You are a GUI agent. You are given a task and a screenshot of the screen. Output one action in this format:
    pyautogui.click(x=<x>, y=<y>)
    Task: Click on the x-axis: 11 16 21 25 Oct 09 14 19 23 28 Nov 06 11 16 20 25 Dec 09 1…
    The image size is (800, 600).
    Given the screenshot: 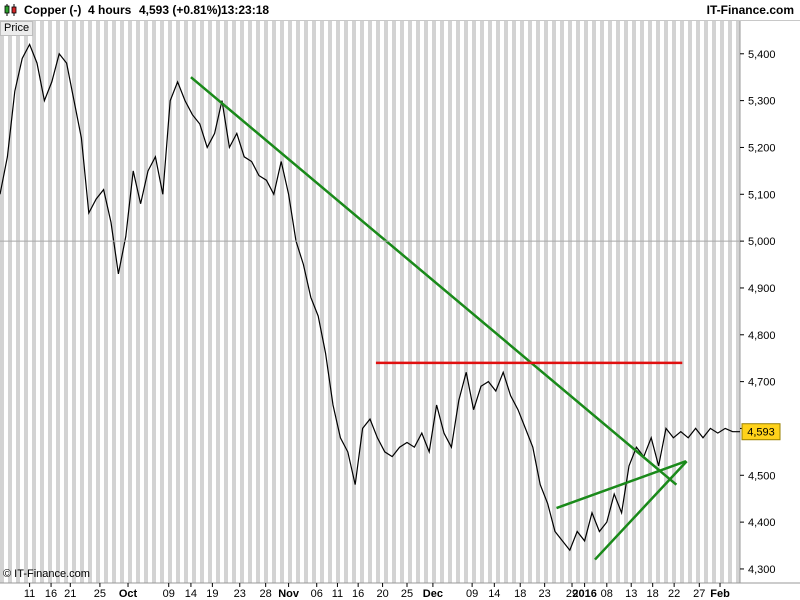 What is the action you would take?
    pyautogui.click(x=377, y=591)
    